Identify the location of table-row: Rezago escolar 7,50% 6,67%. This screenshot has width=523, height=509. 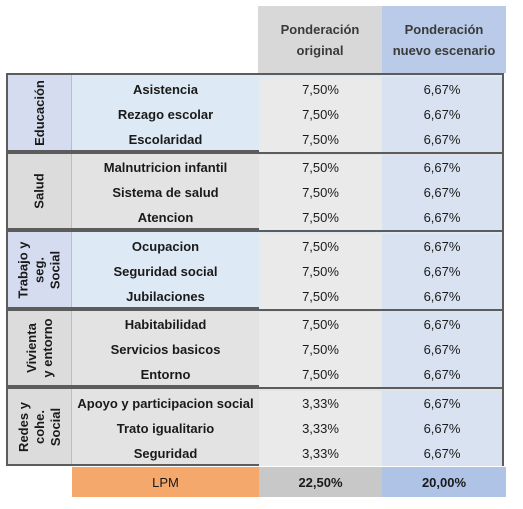
(287, 114).